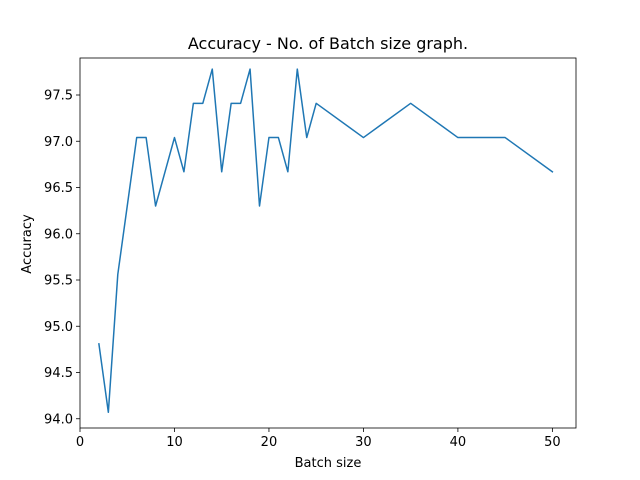 Image resolution: width=640 pixels, height=480 pixels. Describe the element at coordinates (174, 442) in the screenshot. I see `x-tick-label: 10` at that location.